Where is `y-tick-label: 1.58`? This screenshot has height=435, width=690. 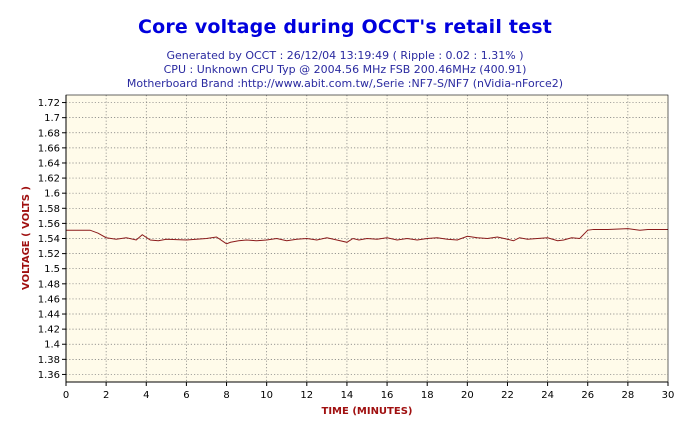
y-tick-label: 1.58 is located at coordinates (49, 209).